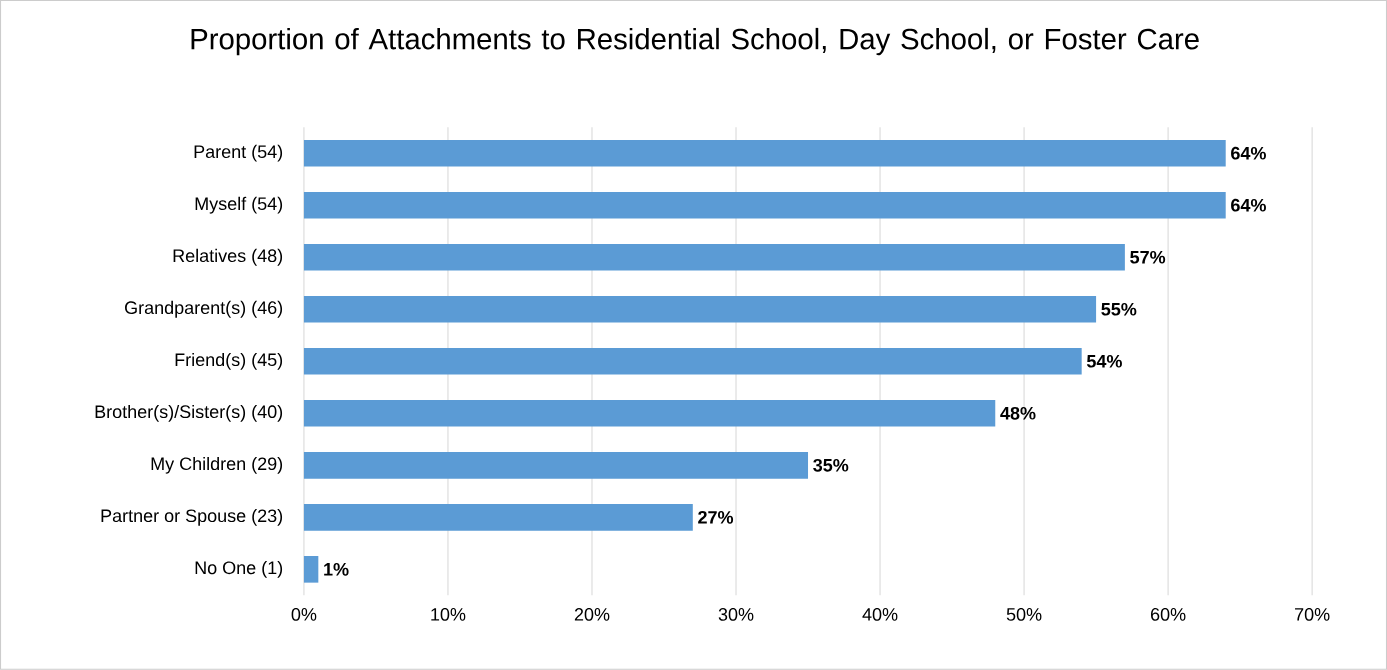 Image resolution: width=1387 pixels, height=670 pixels. What do you see at coordinates (336, 569) in the screenshot?
I see `data-label: 1%` at bounding box center [336, 569].